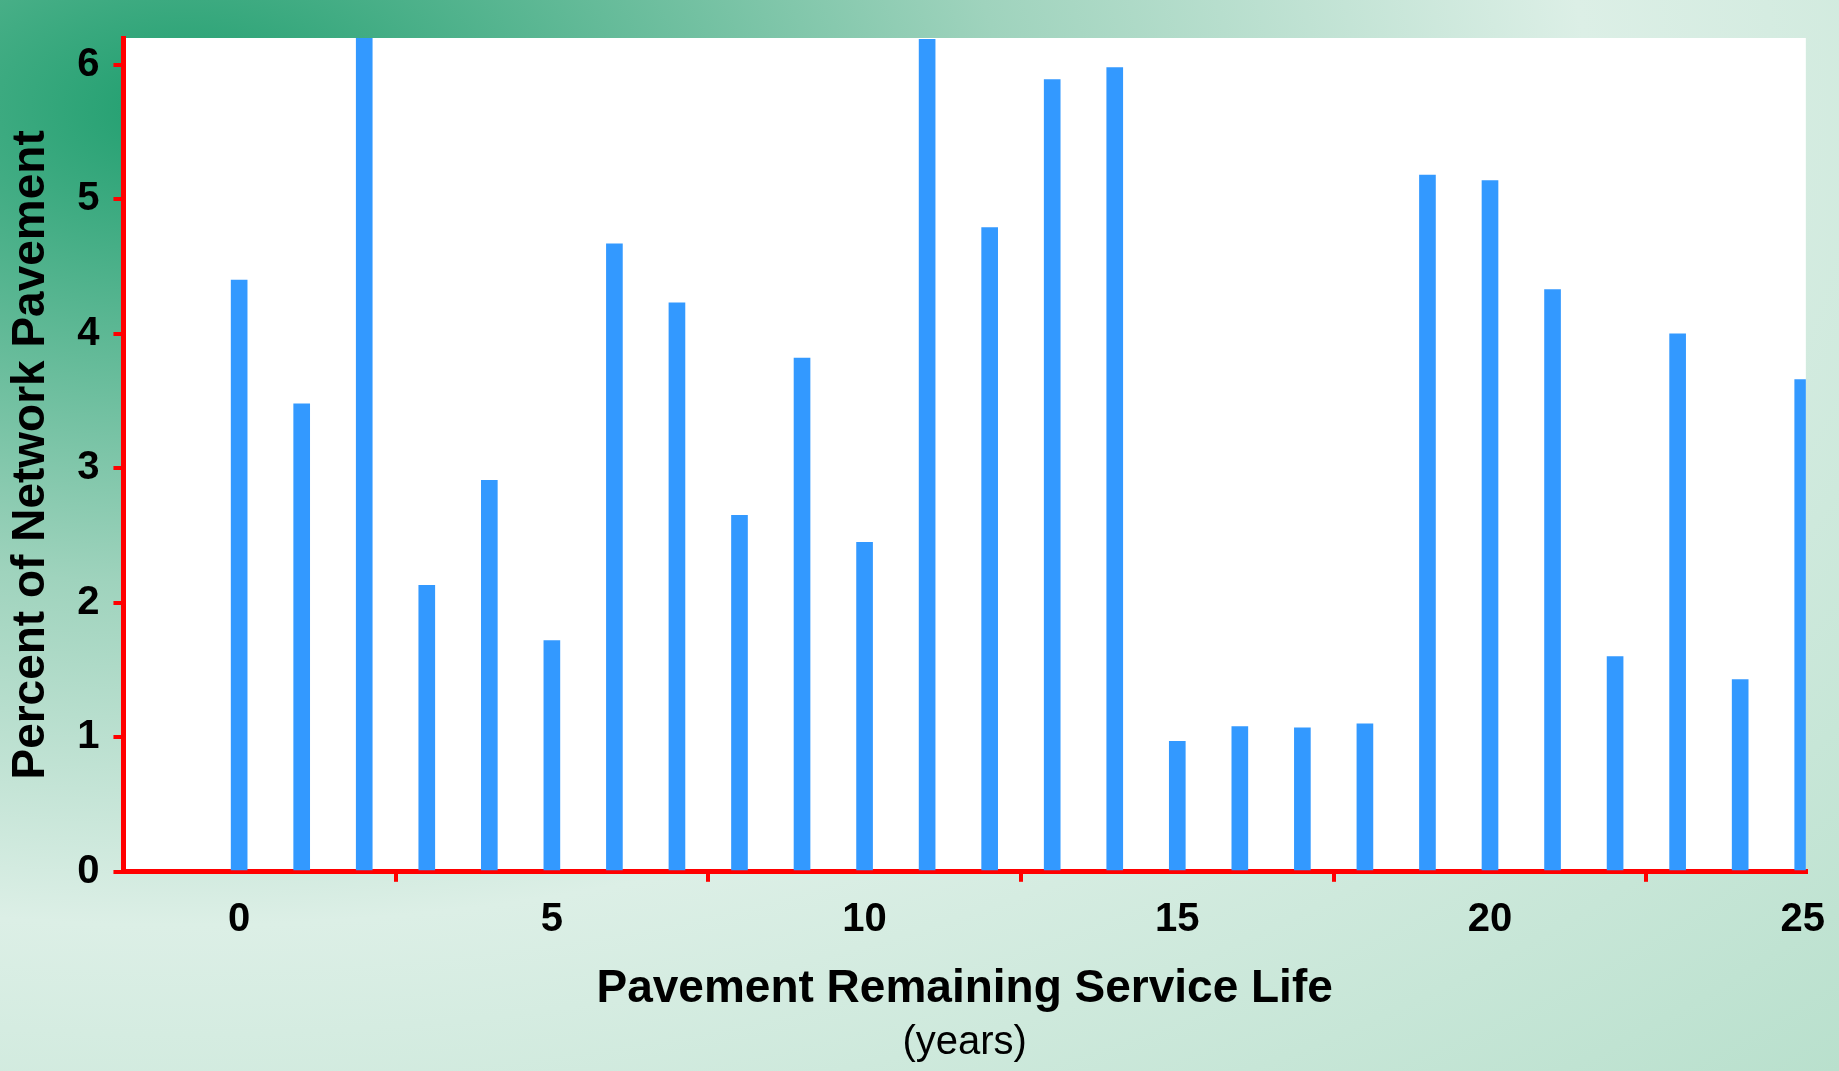 The height and width of the screenshot is (1071, 1839). What do you see at coordinates (1490, 916) in the screenshot?
I see `x-tick-label: 20` at bounding box center [1490, 916].